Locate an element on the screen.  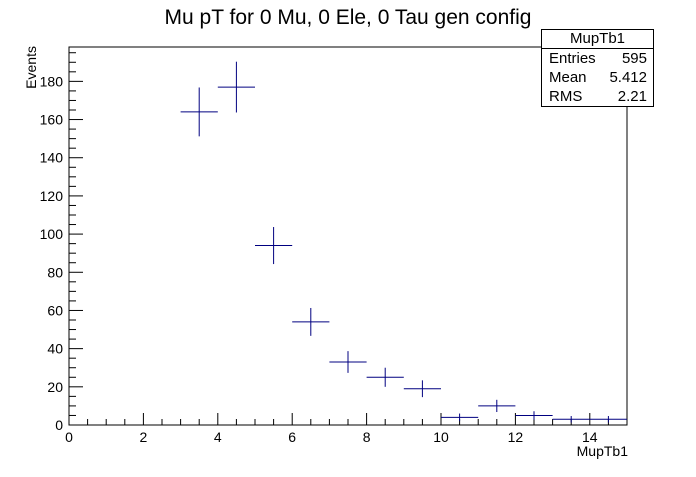
x-axis-label: MupTb1 is located at coordinates (603, 451).